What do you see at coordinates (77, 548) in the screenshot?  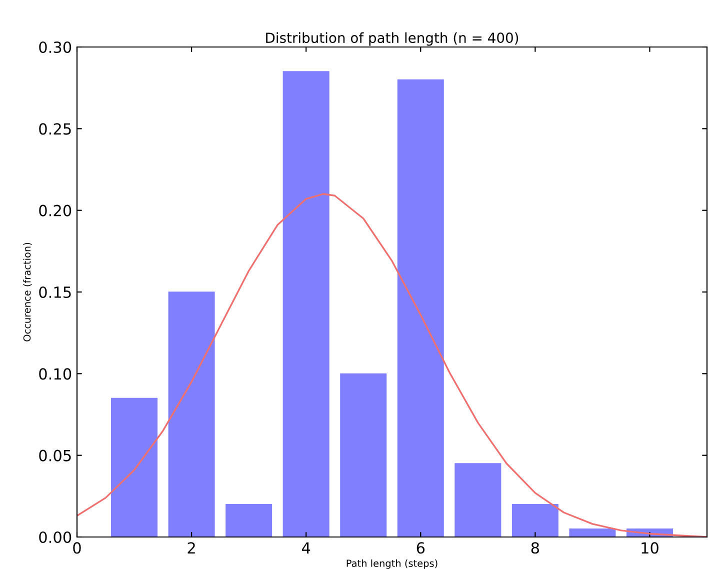 I see `x-tick-label: 0` at bounding box center [77, 548].